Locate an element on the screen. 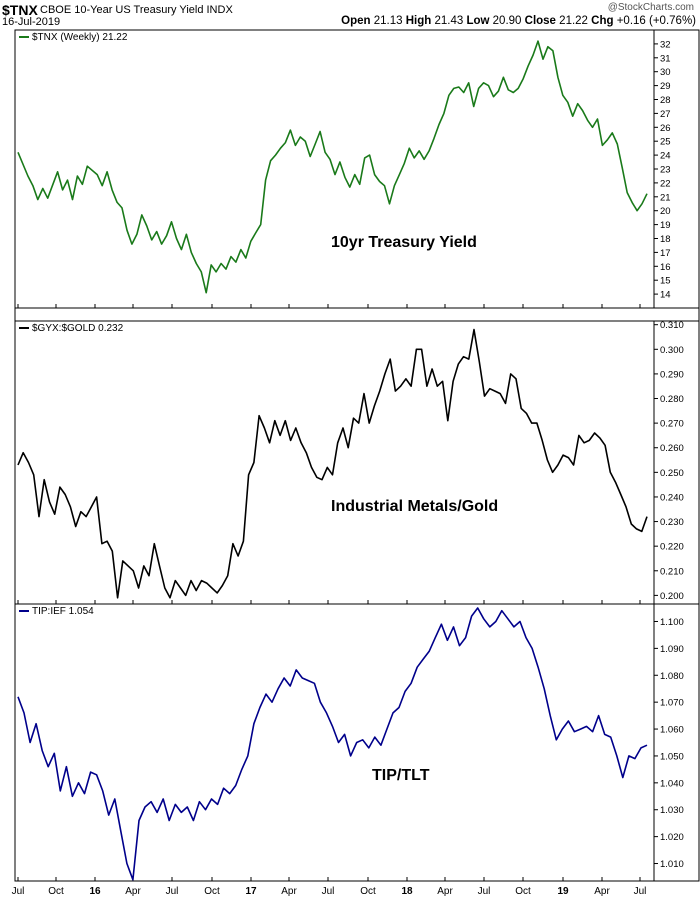 The image size is (700, 900). y-tick-label: 1.010 is located at coordinates (672, 864).